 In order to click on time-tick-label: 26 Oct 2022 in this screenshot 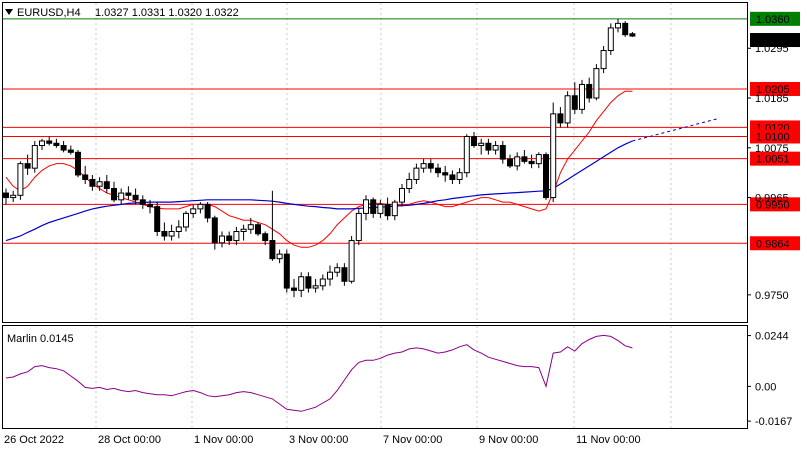, I will do `click(34, 440)`.